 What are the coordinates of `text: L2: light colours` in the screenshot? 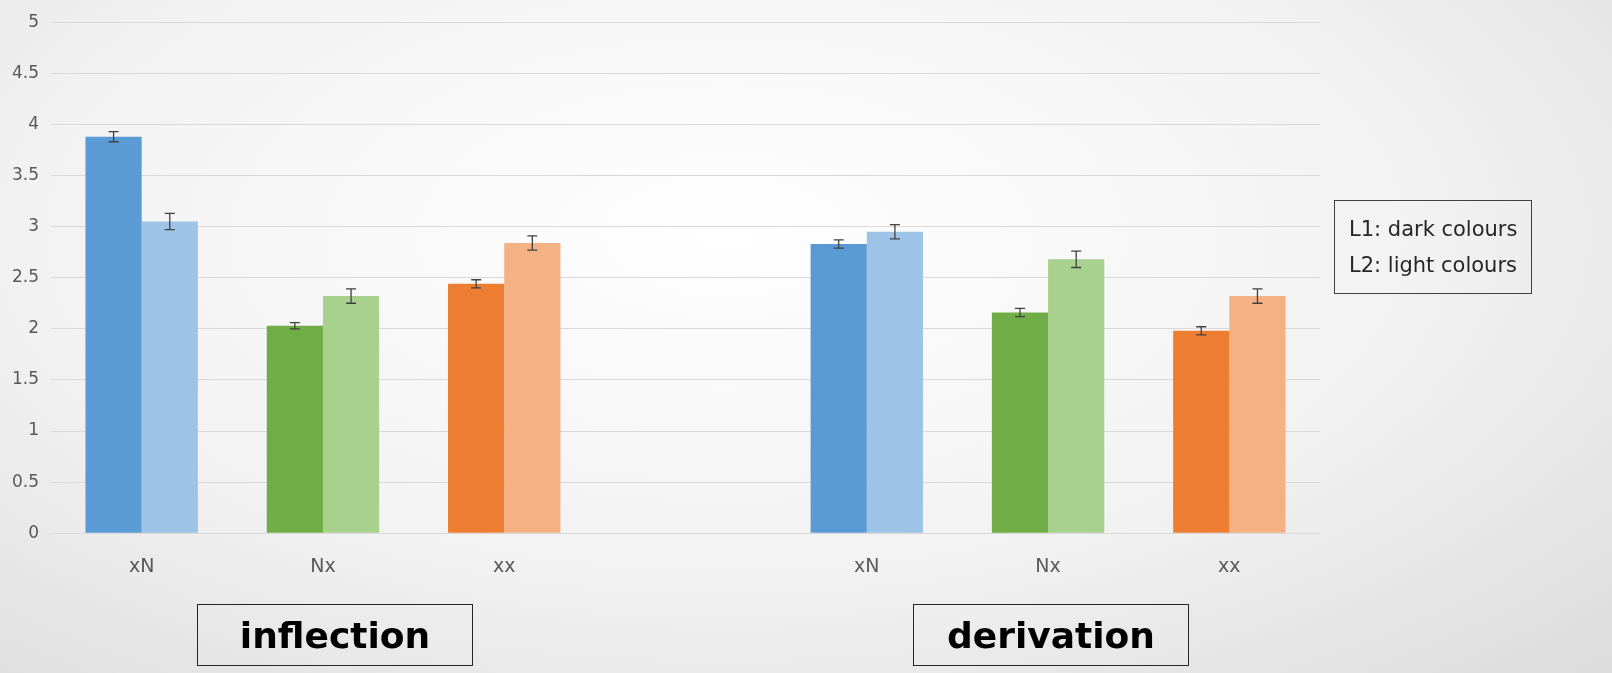 It's located at (1433, 265).